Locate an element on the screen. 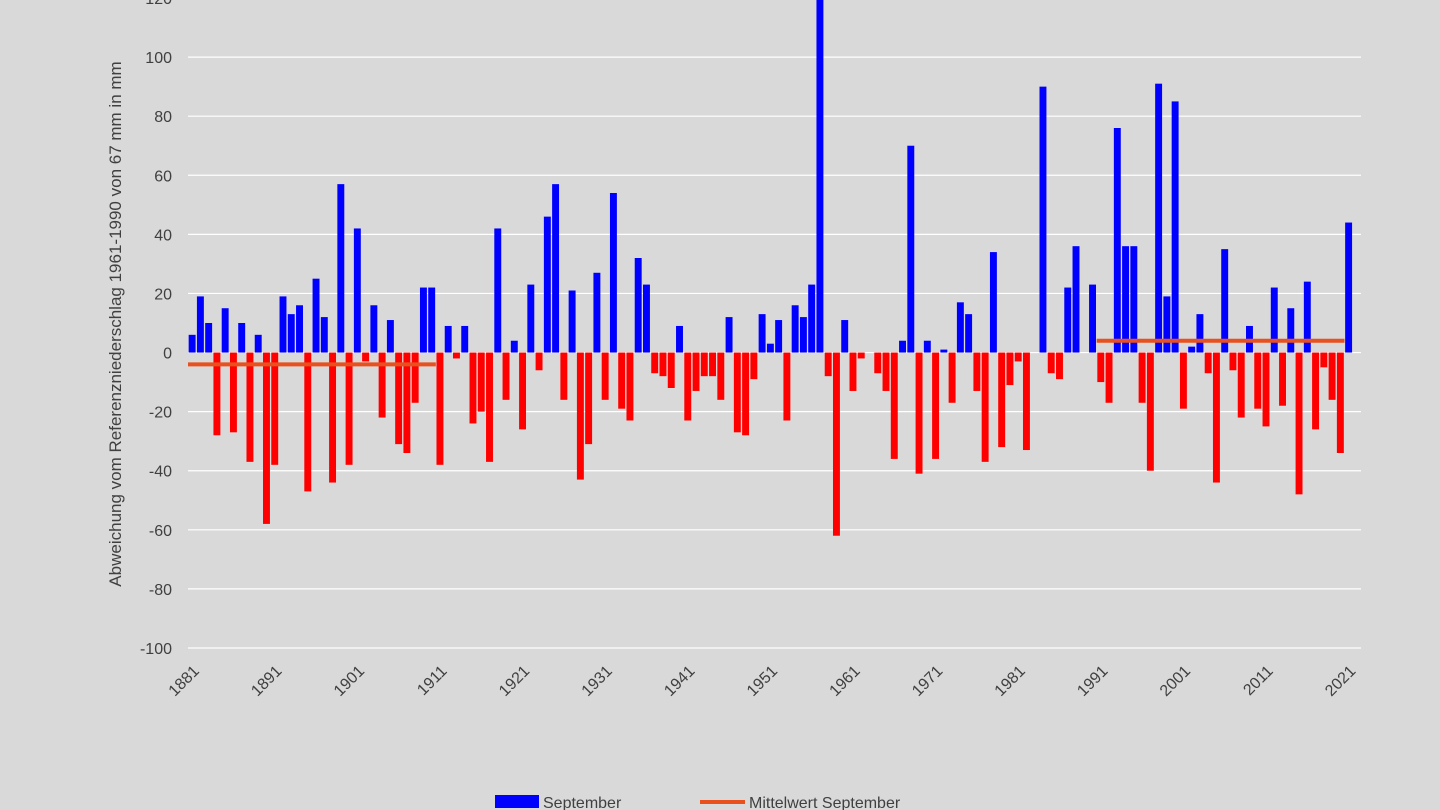 Image resolution: width=1440 pixels, height=810 pixels. y-tick-label: 20 is located at coordinates (163, 294).